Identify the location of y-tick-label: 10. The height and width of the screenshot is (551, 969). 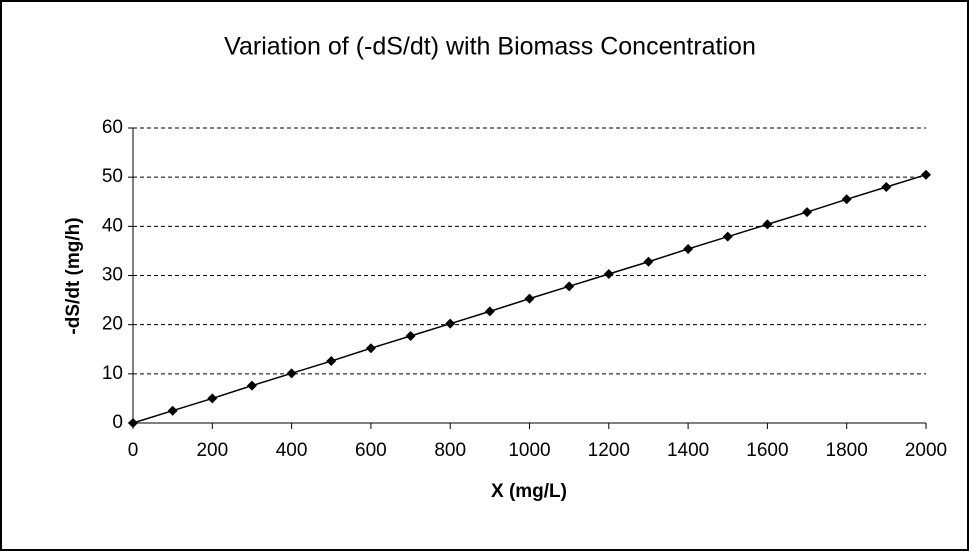
(112, 373).